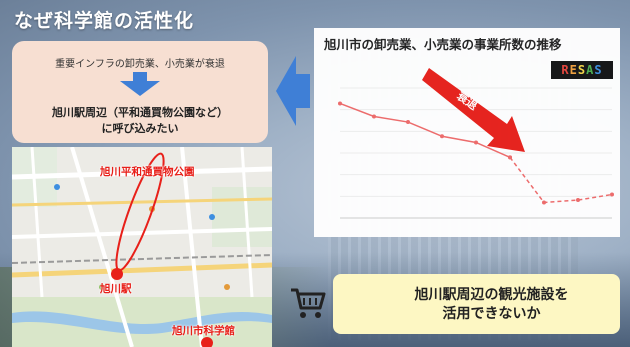 The height and width of the screenshot is (347, 630). What do you see at coordinates (116, 289) in the screenshot?
I see `map-label-station: 旭川駅` at bounding box center [116, 289].